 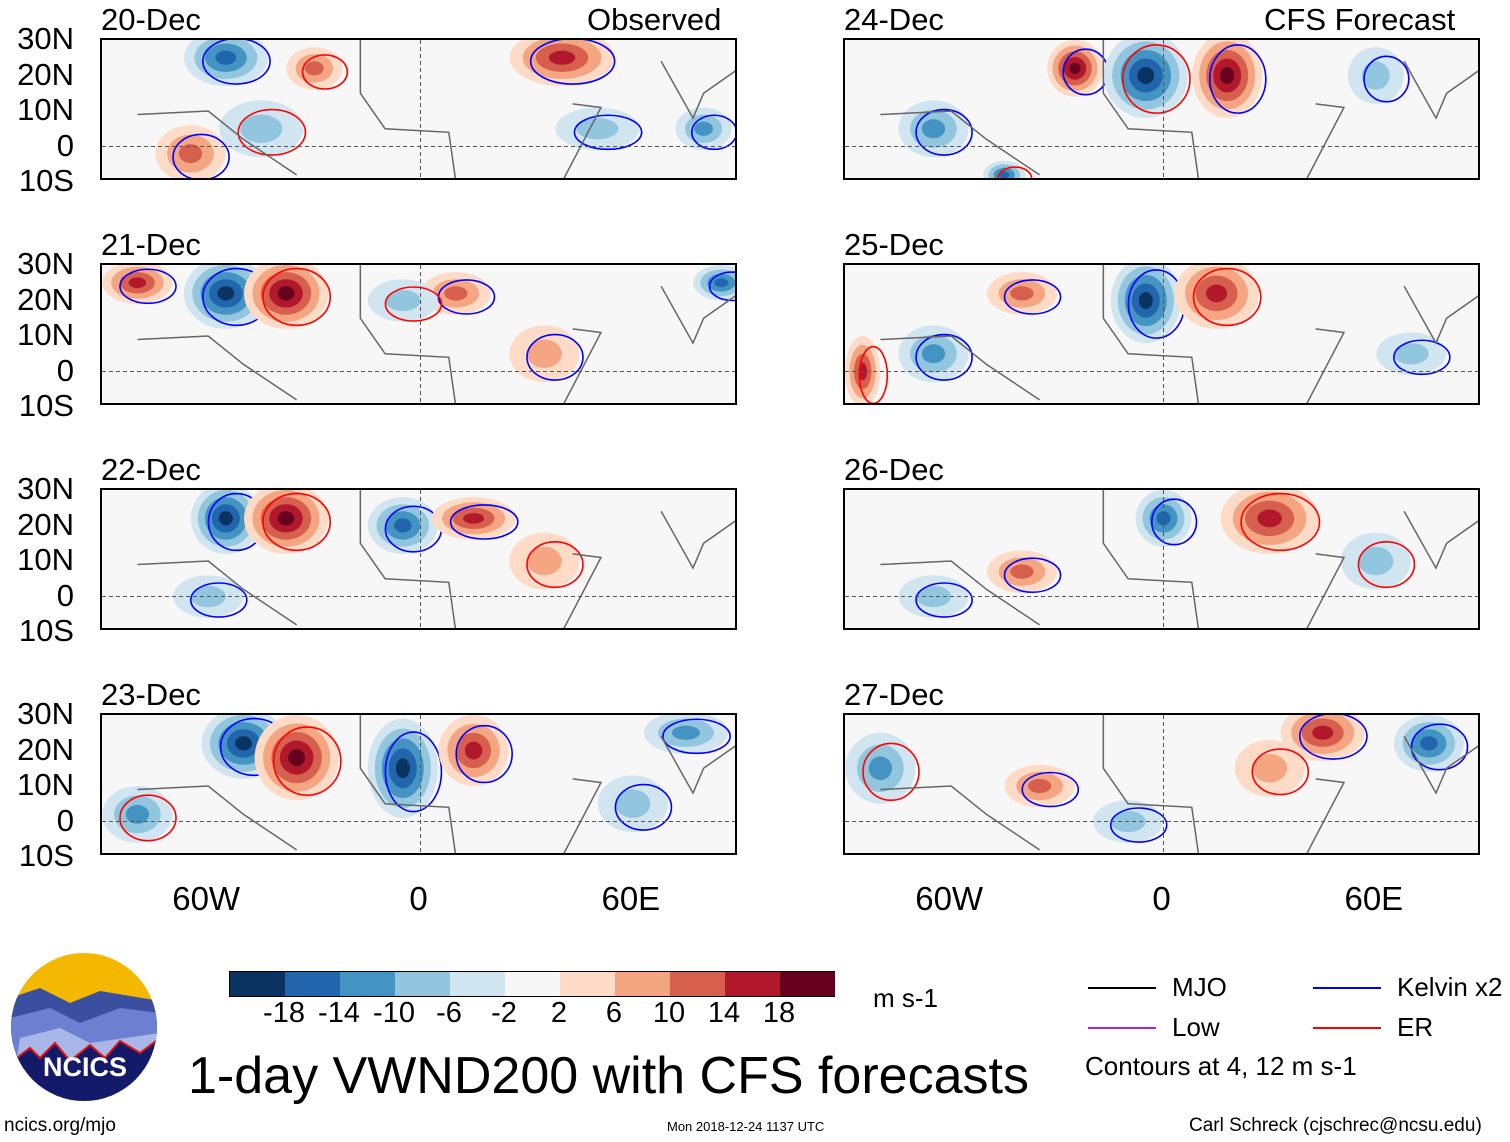 I want to click on map-panel-21-Dec, so click(x=418, y=334).